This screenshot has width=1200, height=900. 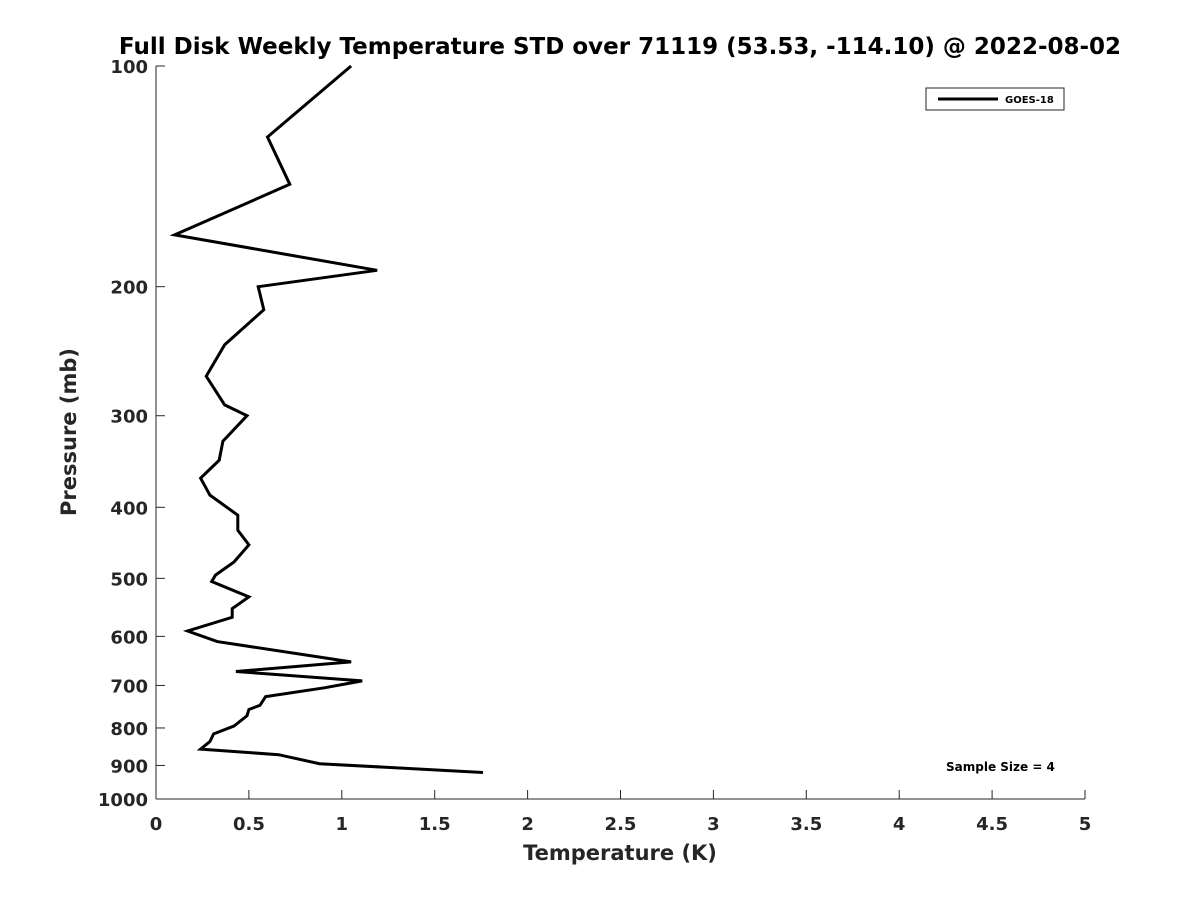 What do you see at coordinates (129, 288) in the screenshot?
I see `y-tick-label: 200` at bounding box center [129, 288].